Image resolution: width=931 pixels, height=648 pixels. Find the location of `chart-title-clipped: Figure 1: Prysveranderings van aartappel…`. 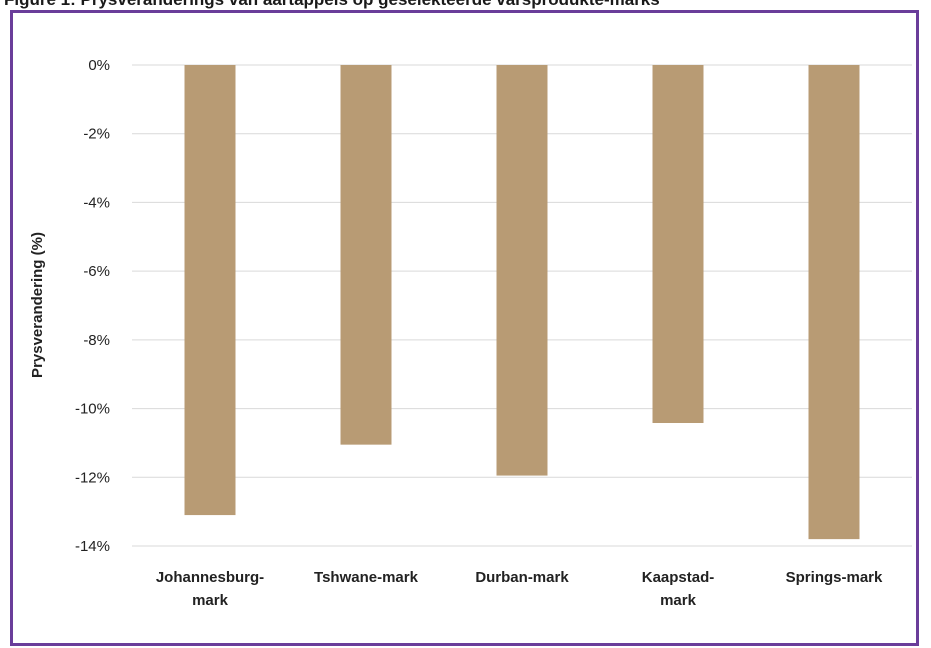

chart-title-clipped: Figure 1: Prysveranderings van aartappel… is located at coordinates (332, 5).